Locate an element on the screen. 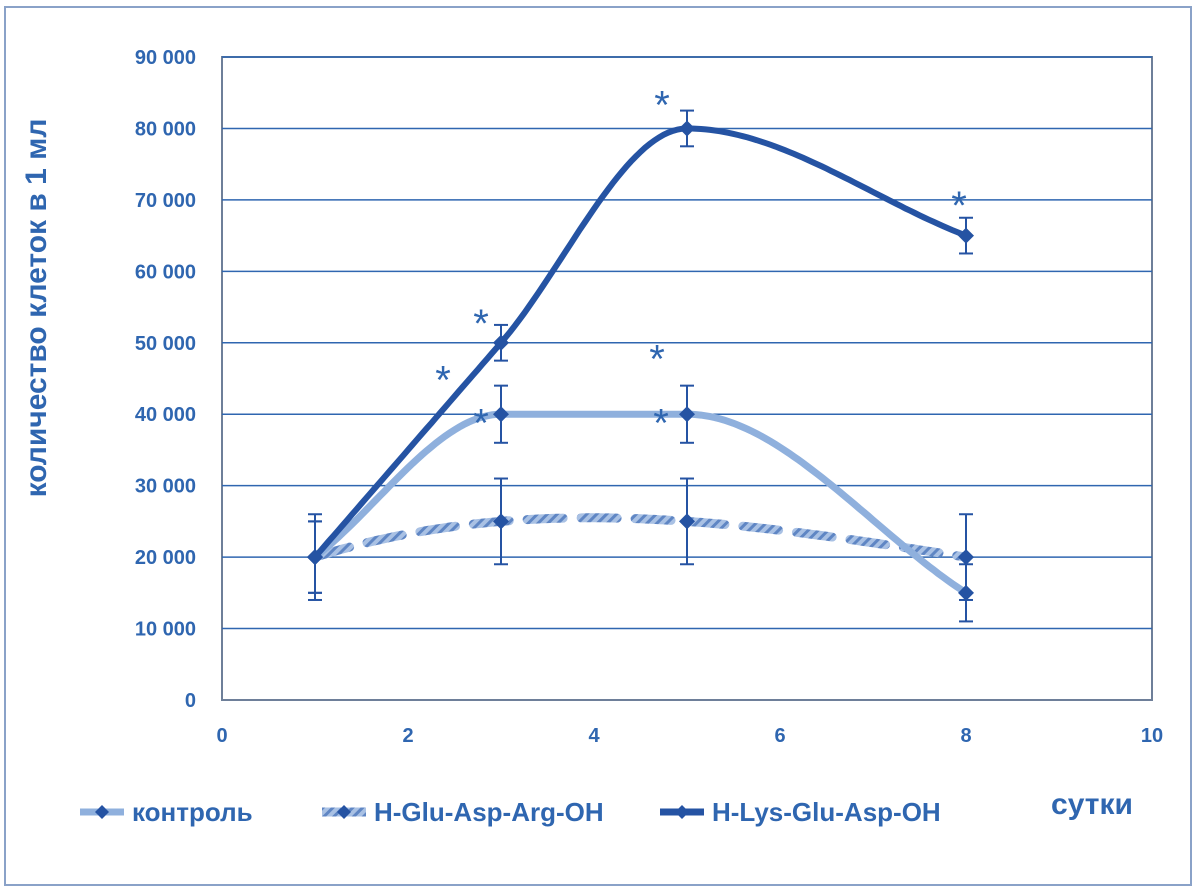  significance-mark-2-3: * is located at coordinates (959, 206).